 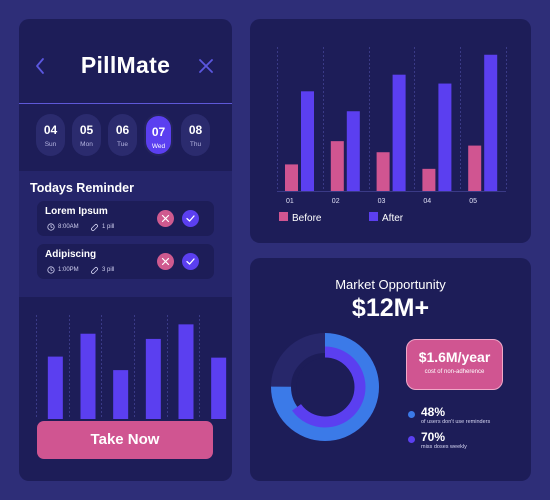 What do you see at coordinates (40, 66) in the screenshot?
I see `chevron-left-icon` at bounding box center [40, 66].